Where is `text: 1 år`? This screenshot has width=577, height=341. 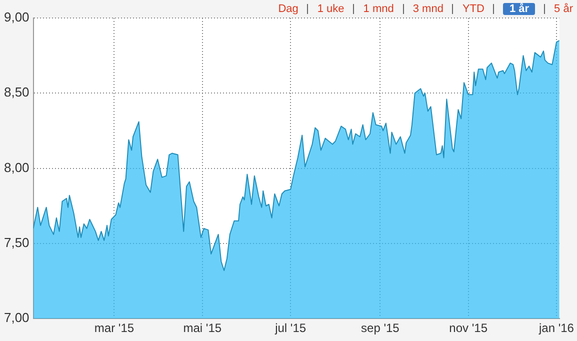
text: 1 år is located at coordinates (519, 9).